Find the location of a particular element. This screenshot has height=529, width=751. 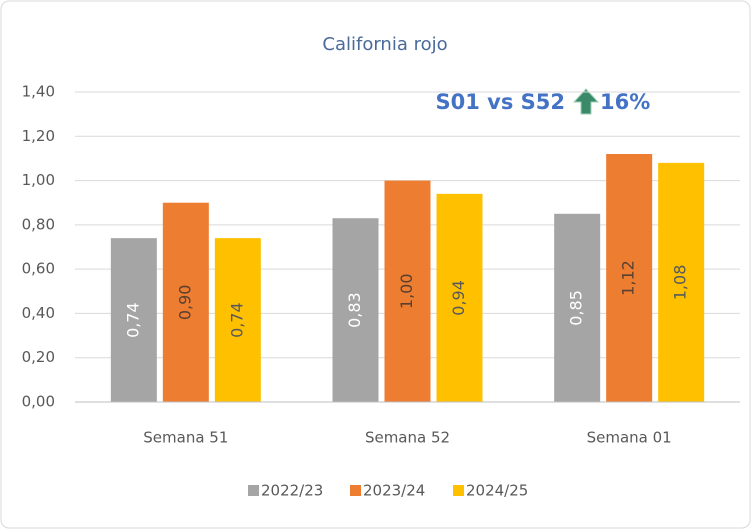

x-tick-label: Semana 51 is located at coordinates (185, 438).